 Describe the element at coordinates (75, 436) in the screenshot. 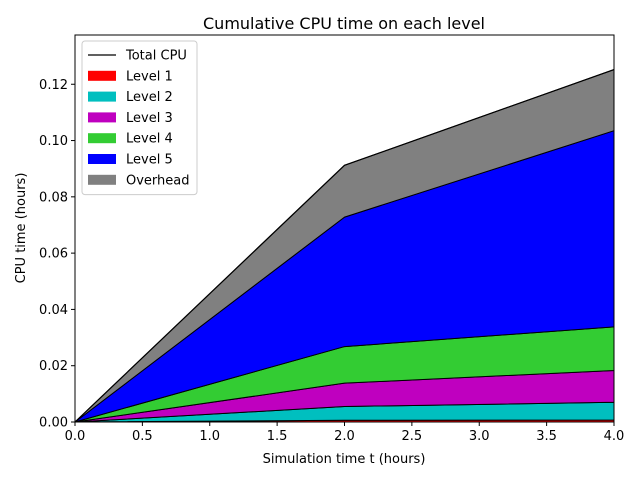

I see `x-tick-label: 0.0` at that location.